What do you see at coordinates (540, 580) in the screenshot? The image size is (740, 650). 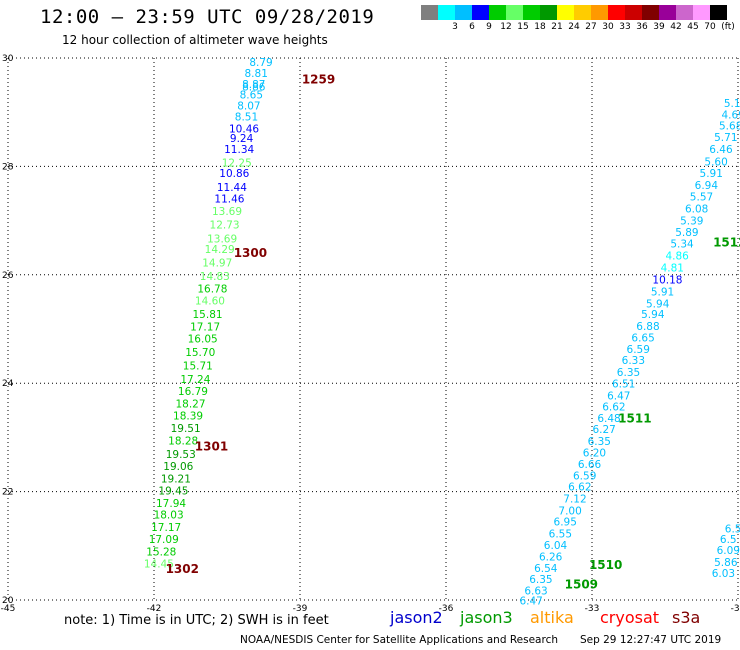 I see `wave-height-value: 6.35` at bounding box center [540, 580].